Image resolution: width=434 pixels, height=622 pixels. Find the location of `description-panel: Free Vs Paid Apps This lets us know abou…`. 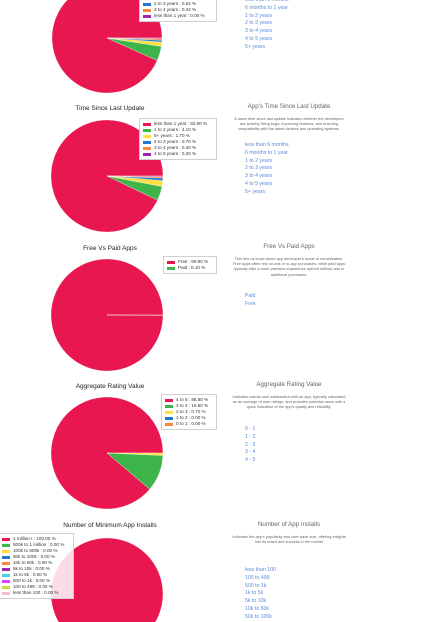

description-panel: Free Vs Paid Apps This lets us know abou… is located at coordinates (289, 260).